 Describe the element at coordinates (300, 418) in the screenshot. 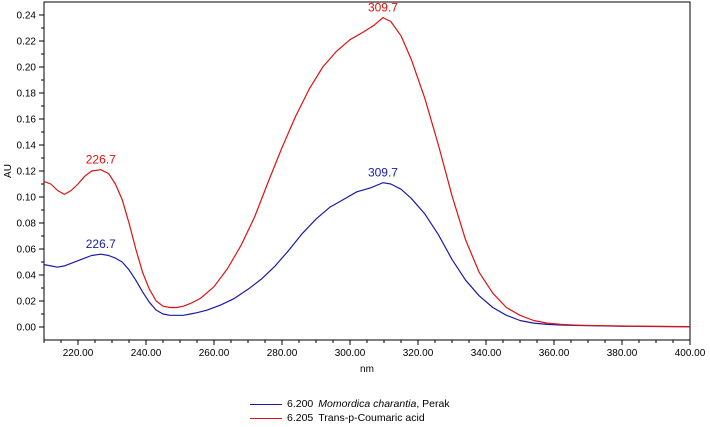

I see `legend-series-id: 6.205` at that location.